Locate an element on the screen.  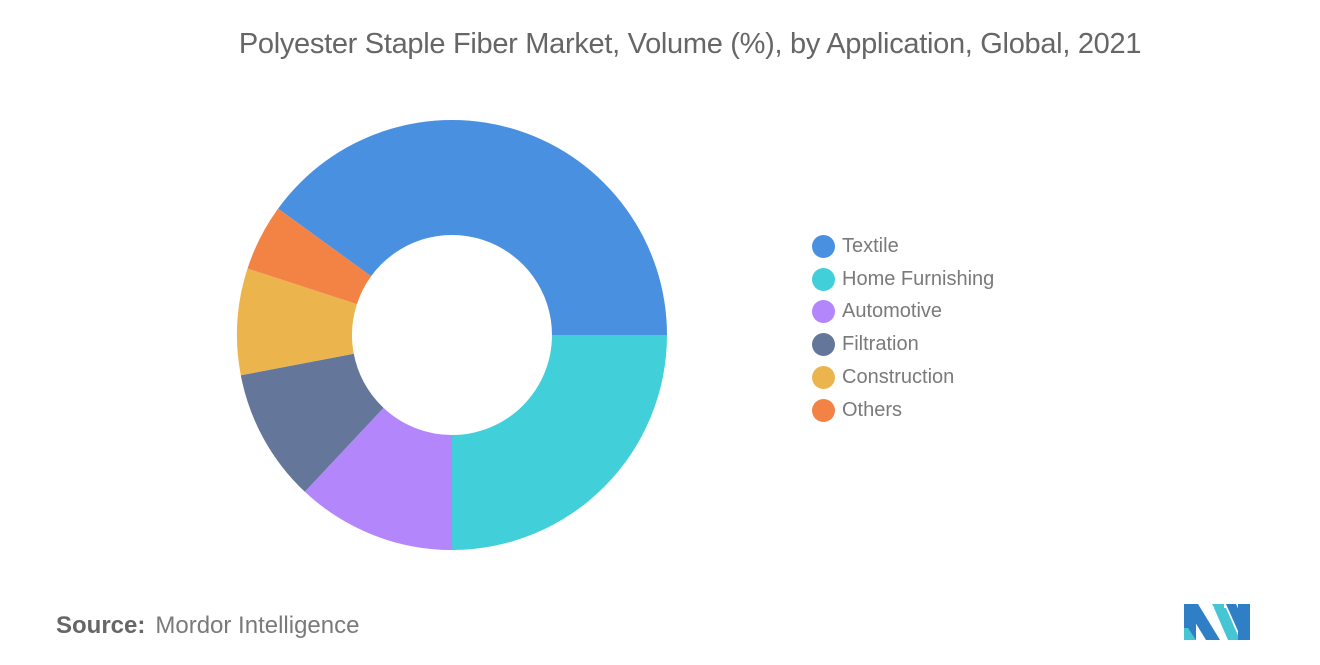
mordor-intelligence-logo-icon is located at coordinates (1217, 622).